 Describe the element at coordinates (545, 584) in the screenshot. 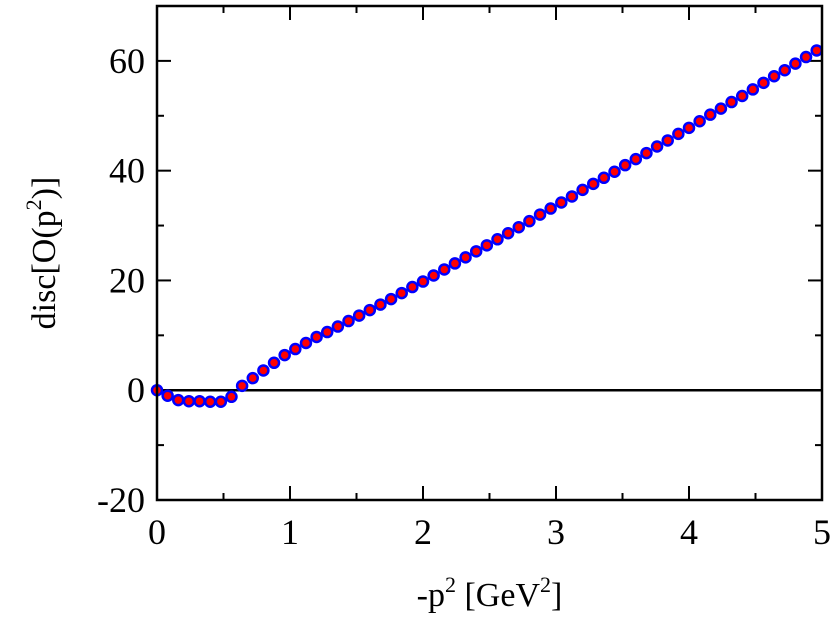

I see `x-axis-label-sup2: 2` at that location.